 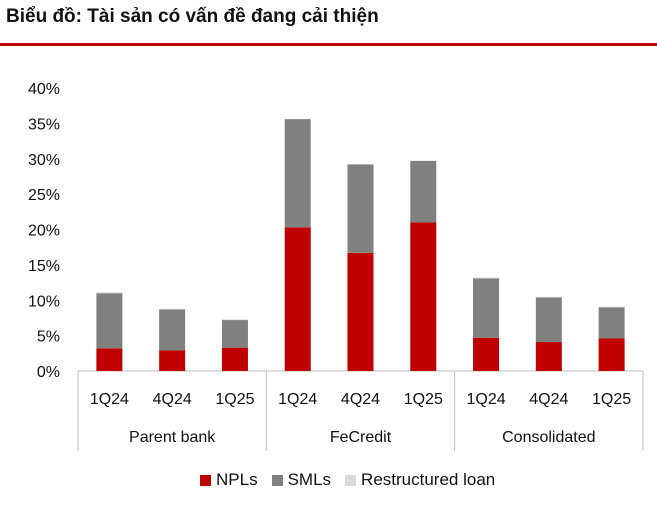 I want to click on y-tick-label: 30%, so click(x=44, y=160).